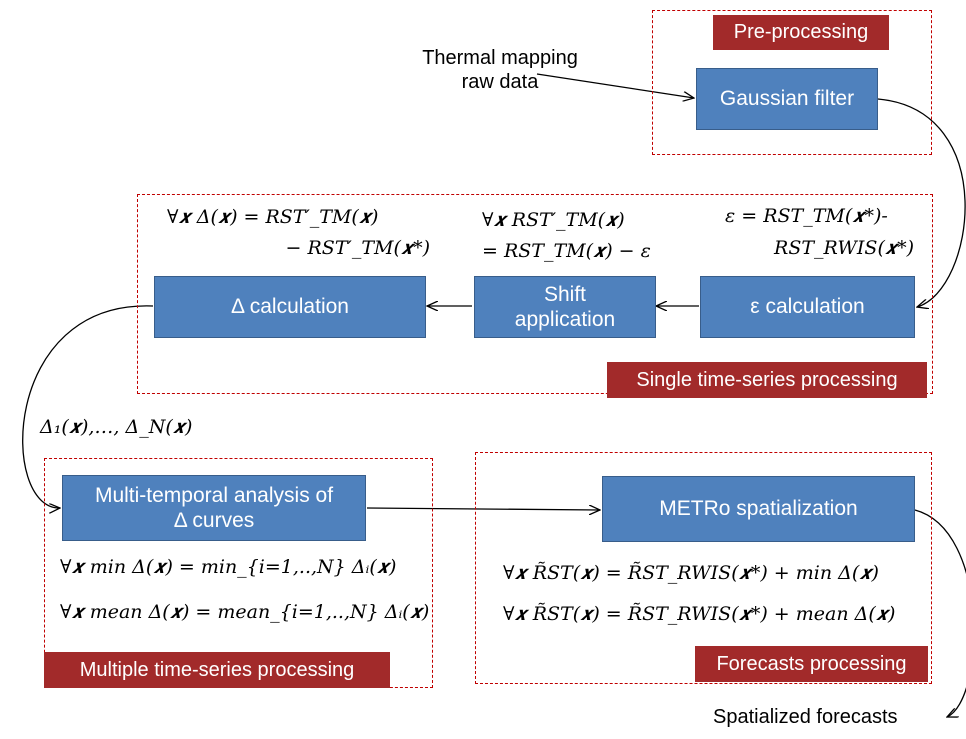  What do you see at coordinates (805, 717) in the screenshot?
I see `spatialized-forecasts-label: Spatialized forecasts` at bounding box center [805, 717].